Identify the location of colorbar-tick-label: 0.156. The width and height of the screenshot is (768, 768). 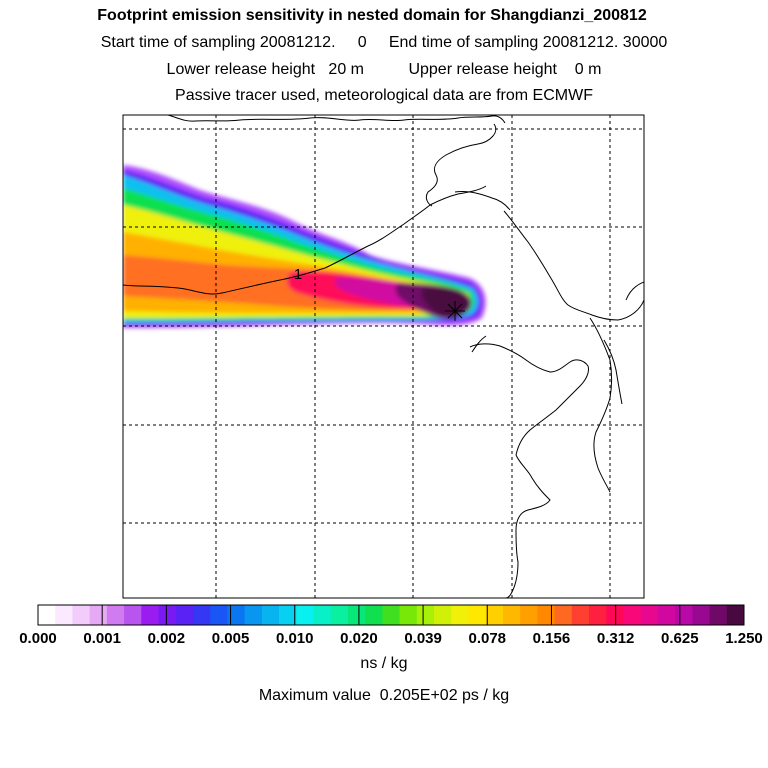
(552, 638).